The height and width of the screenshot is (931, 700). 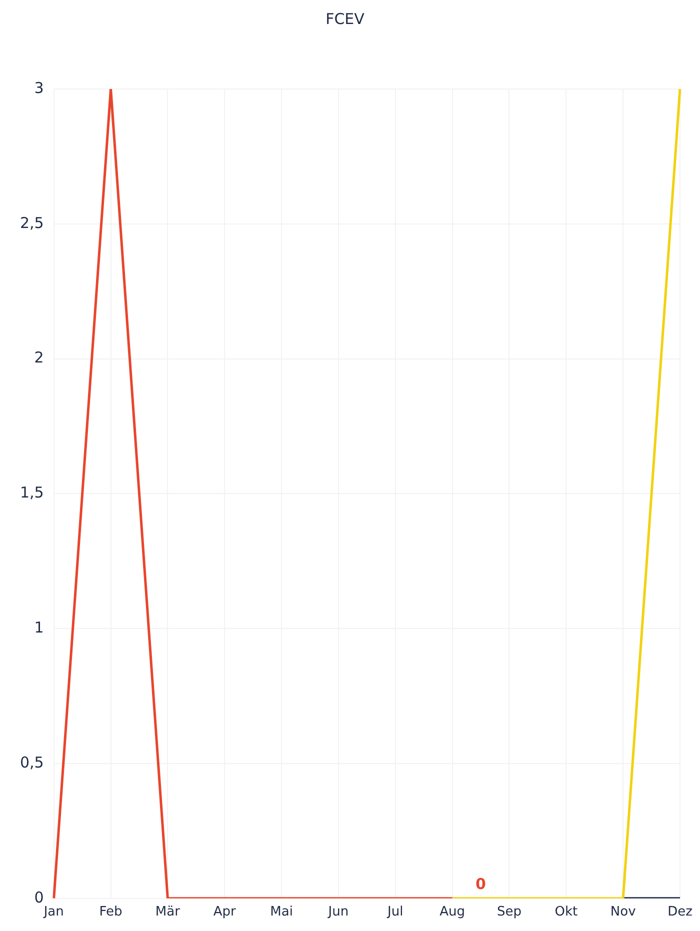 I want to click on y-tick-label: 0,5, so click(x=32, y=762).